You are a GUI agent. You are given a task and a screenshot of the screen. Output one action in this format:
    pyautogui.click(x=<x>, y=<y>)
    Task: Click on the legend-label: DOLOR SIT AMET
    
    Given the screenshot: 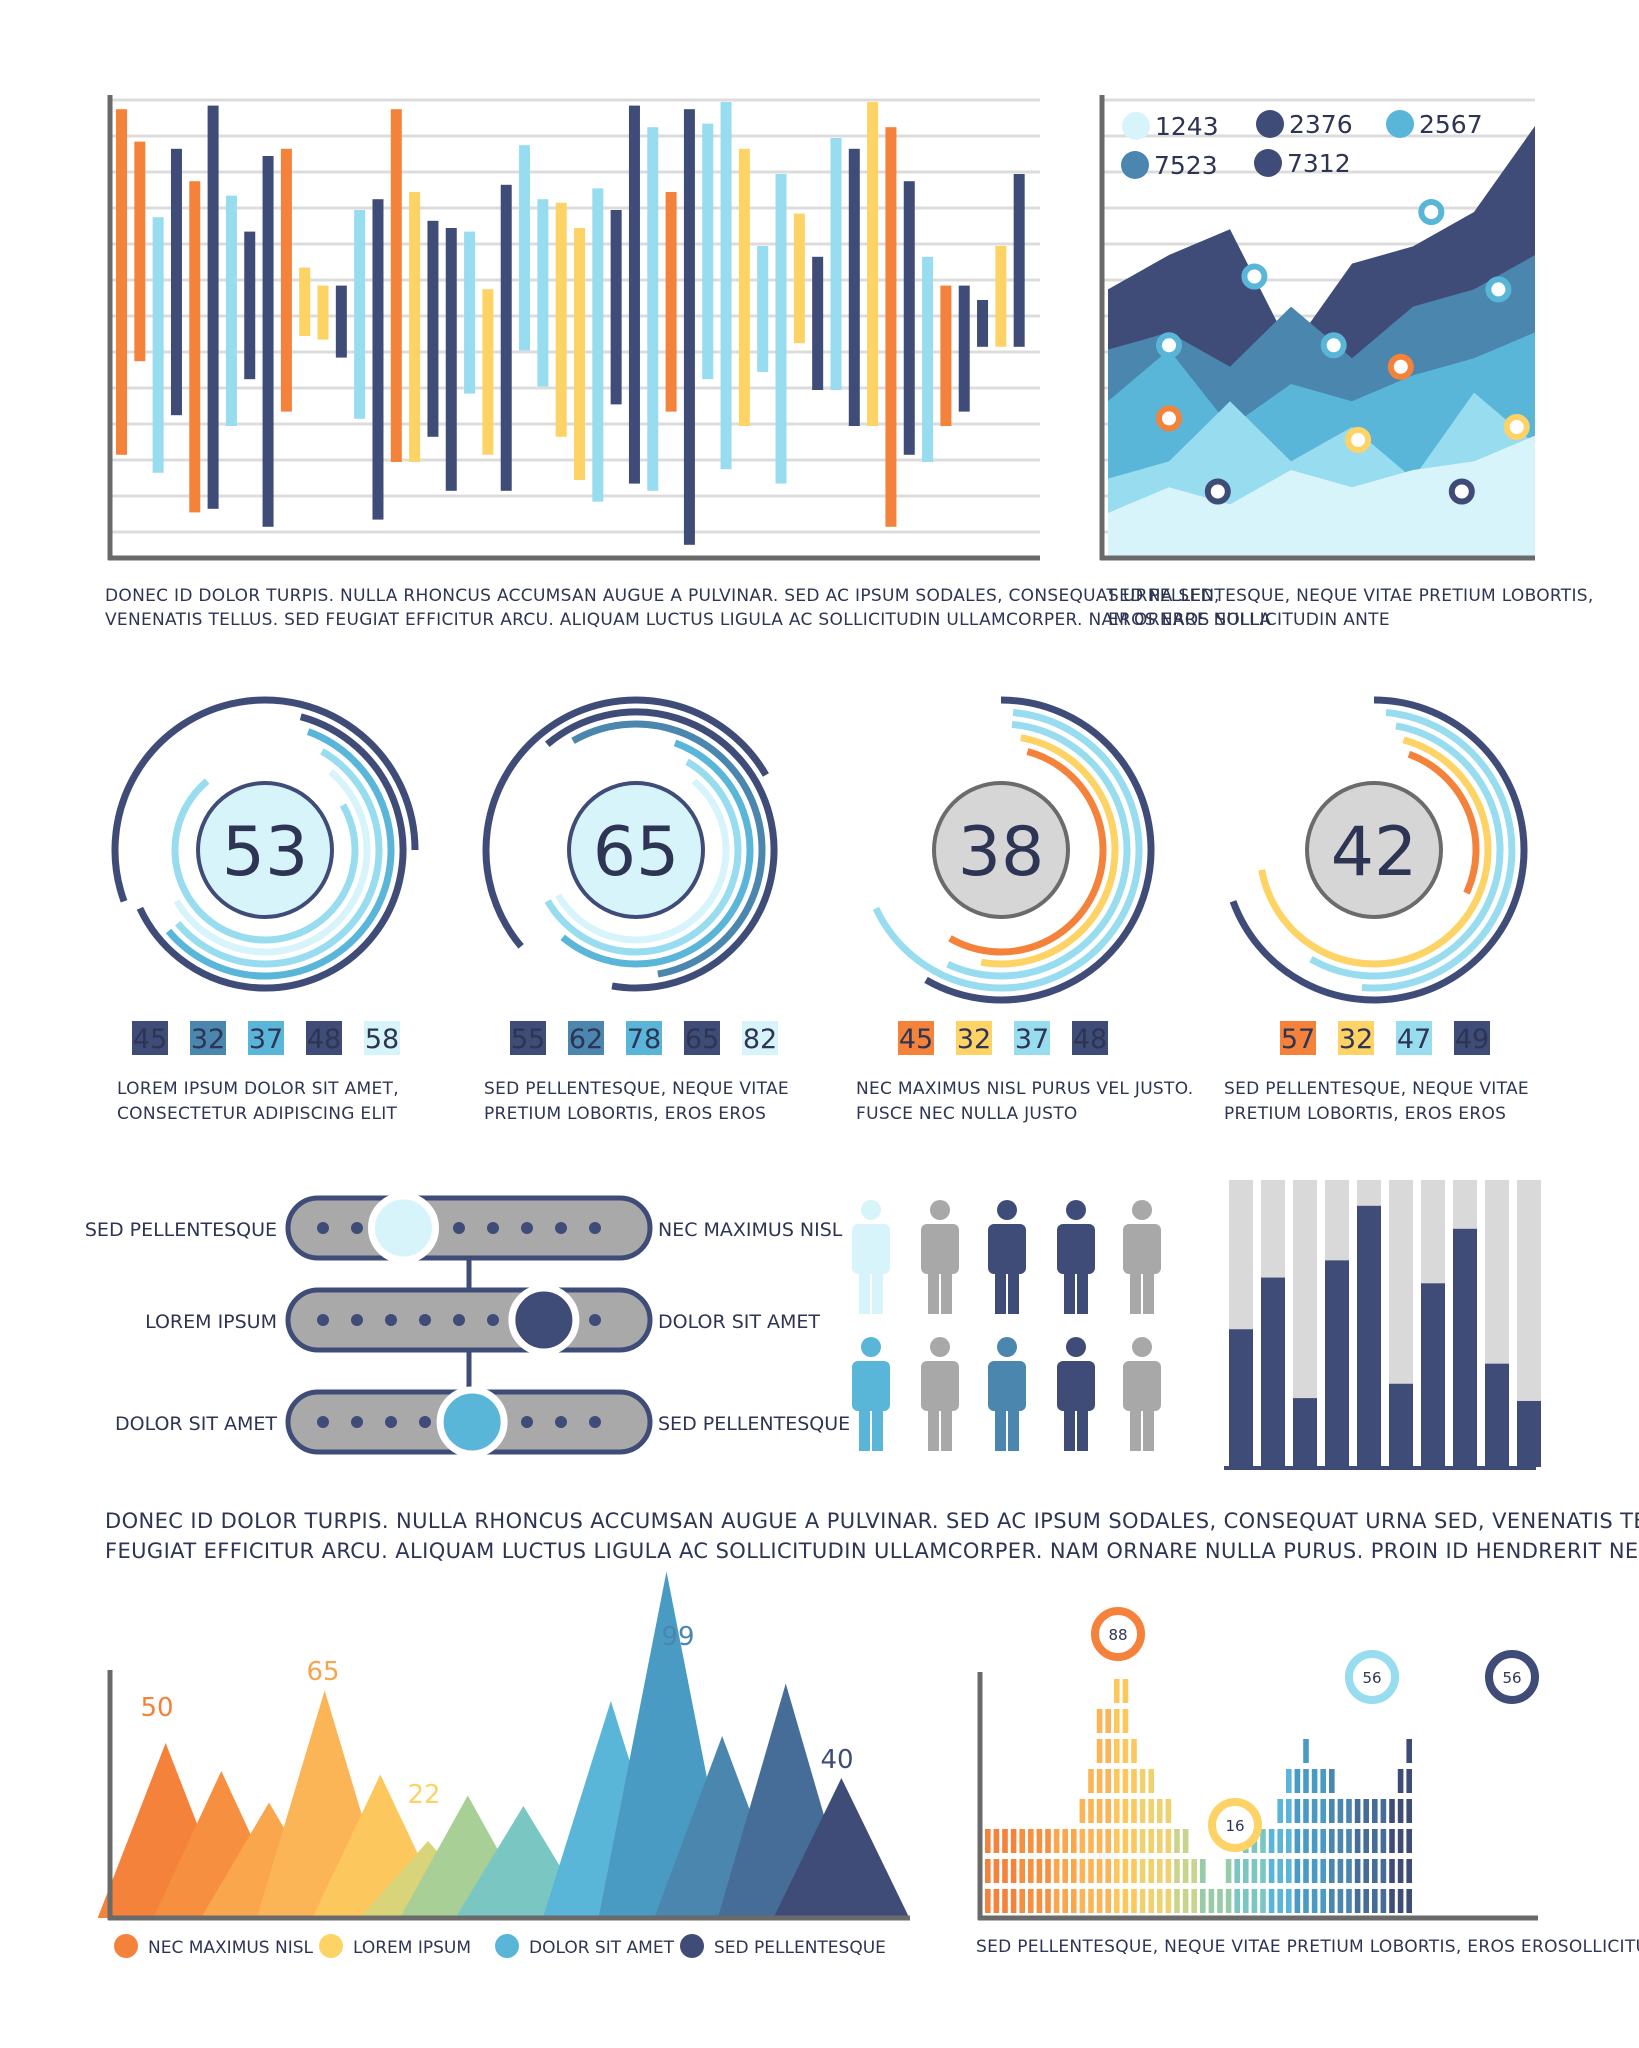 What is the action you would take?
    pyautogui.click(x=602, y=1948)
    